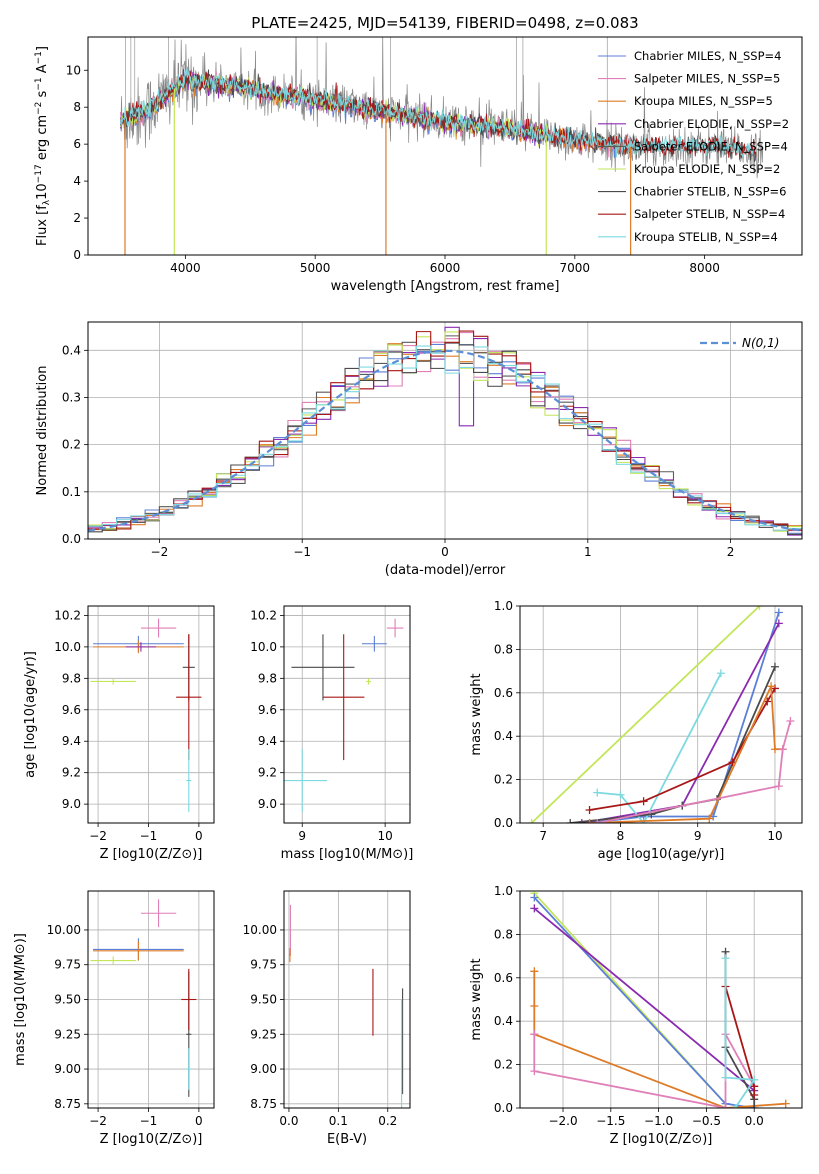 Image resolution: width=819 pixels, height=1174 pixels. I want to click on x-tick-label: −0.5, so click(706, 1121).